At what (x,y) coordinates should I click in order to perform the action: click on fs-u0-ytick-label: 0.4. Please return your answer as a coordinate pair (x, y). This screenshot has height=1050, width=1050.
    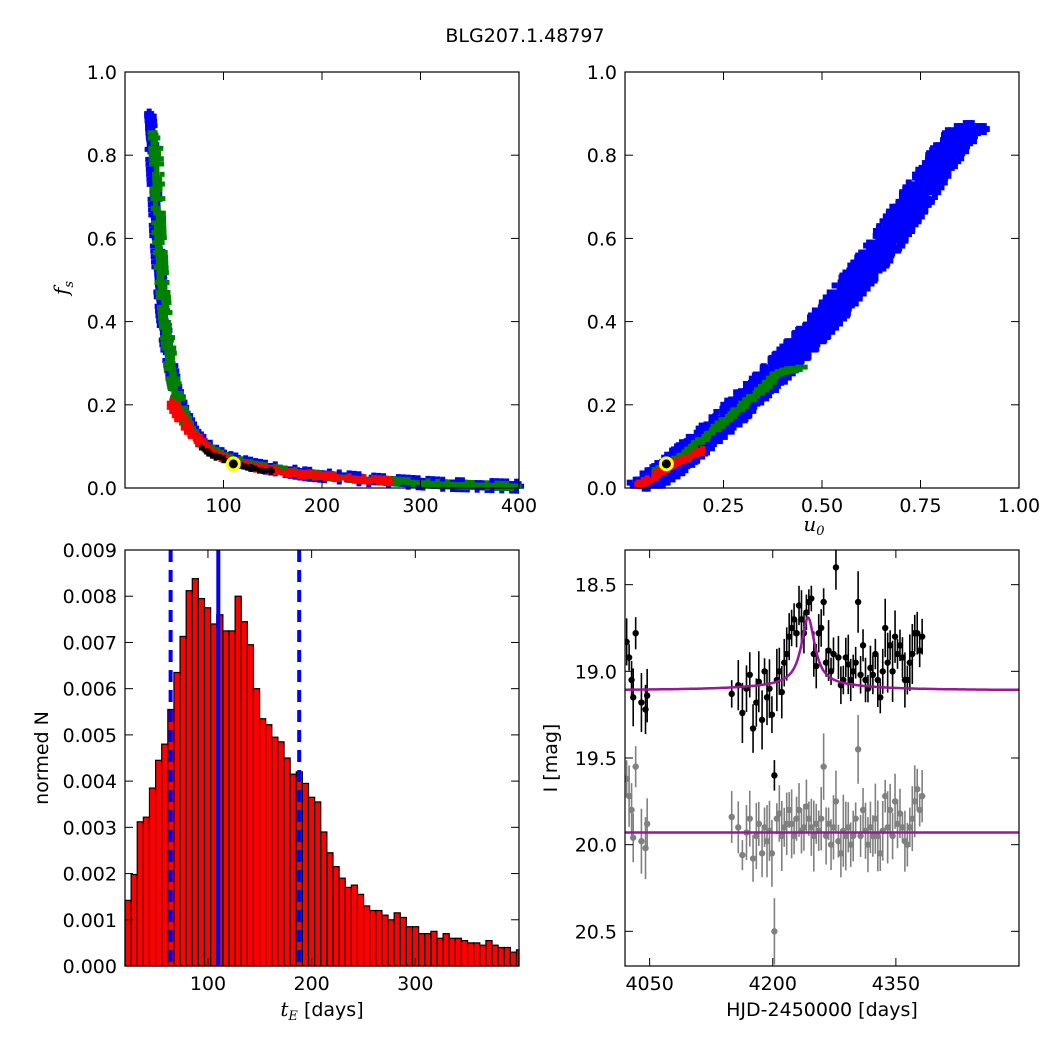
    Looking at the image, I should click on (602, 323).